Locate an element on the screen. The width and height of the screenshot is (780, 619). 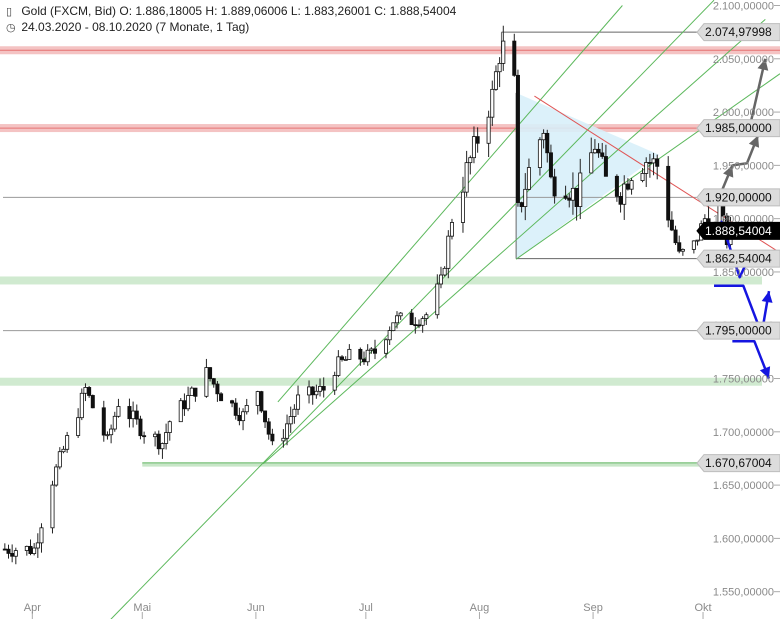
price-level-label: 1.985,00000 is located at coordinates (738, 128).